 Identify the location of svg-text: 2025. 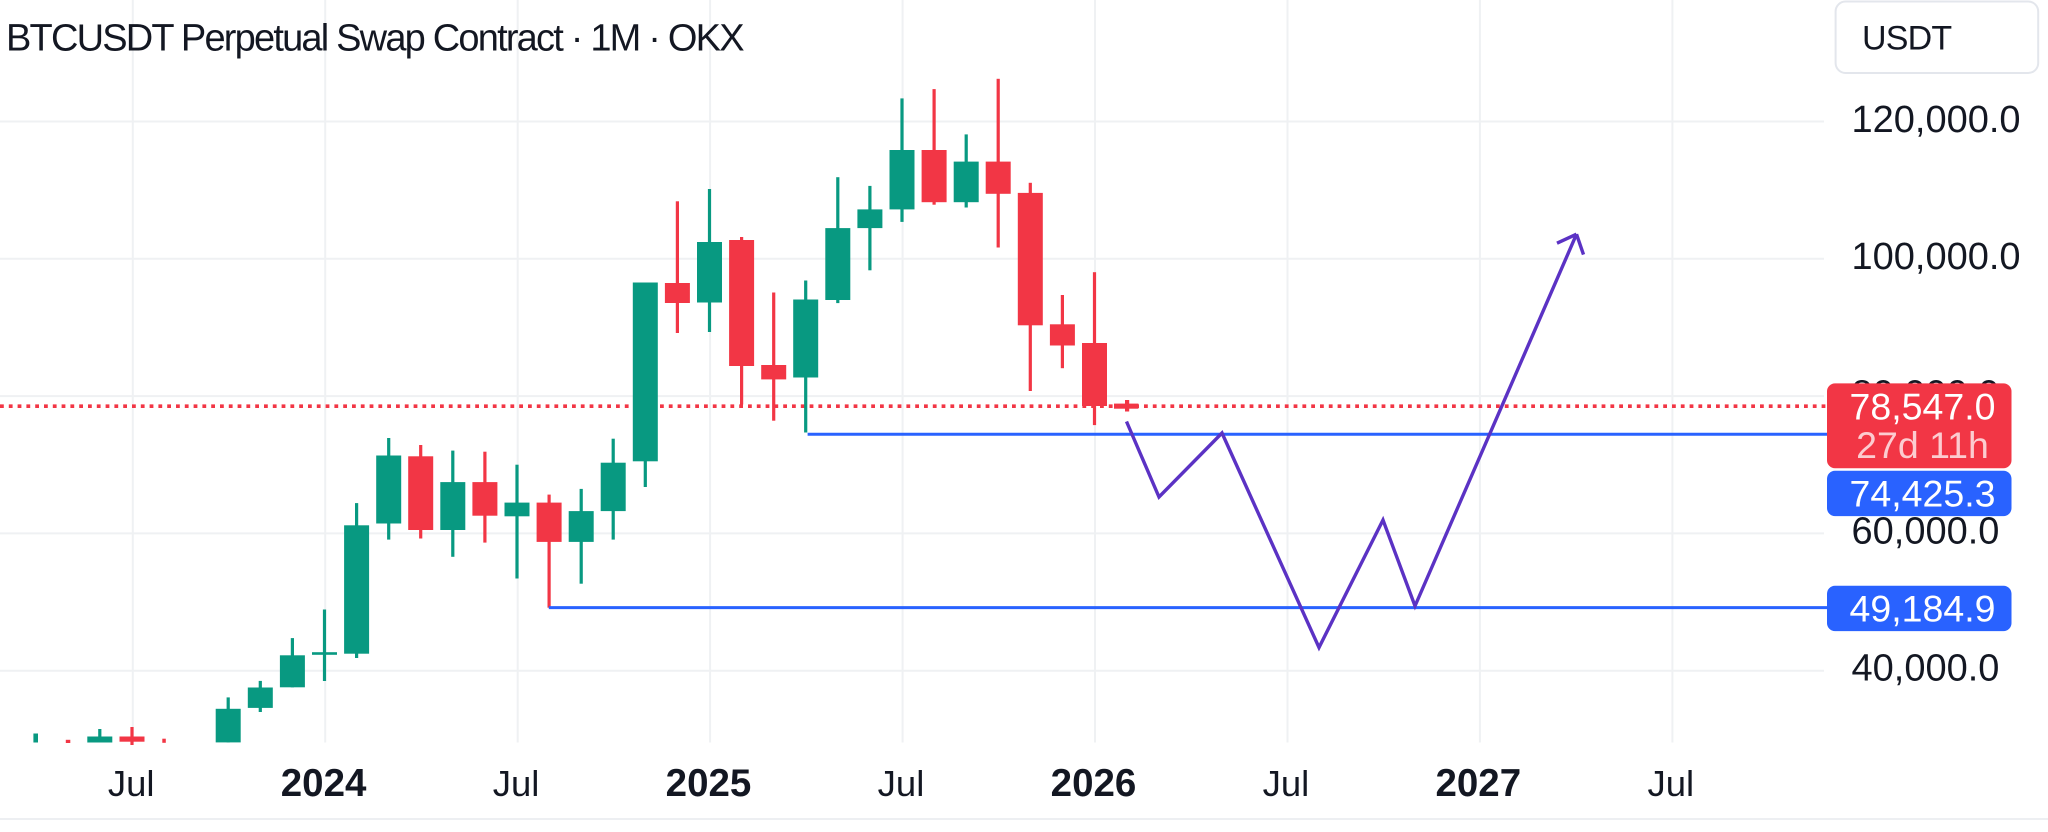
(709, 783).